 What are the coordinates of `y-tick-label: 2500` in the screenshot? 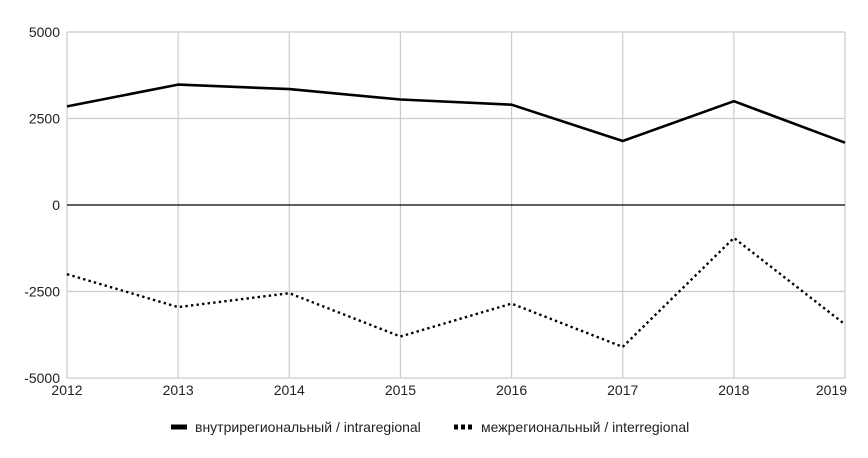 It's located at (44, 119).